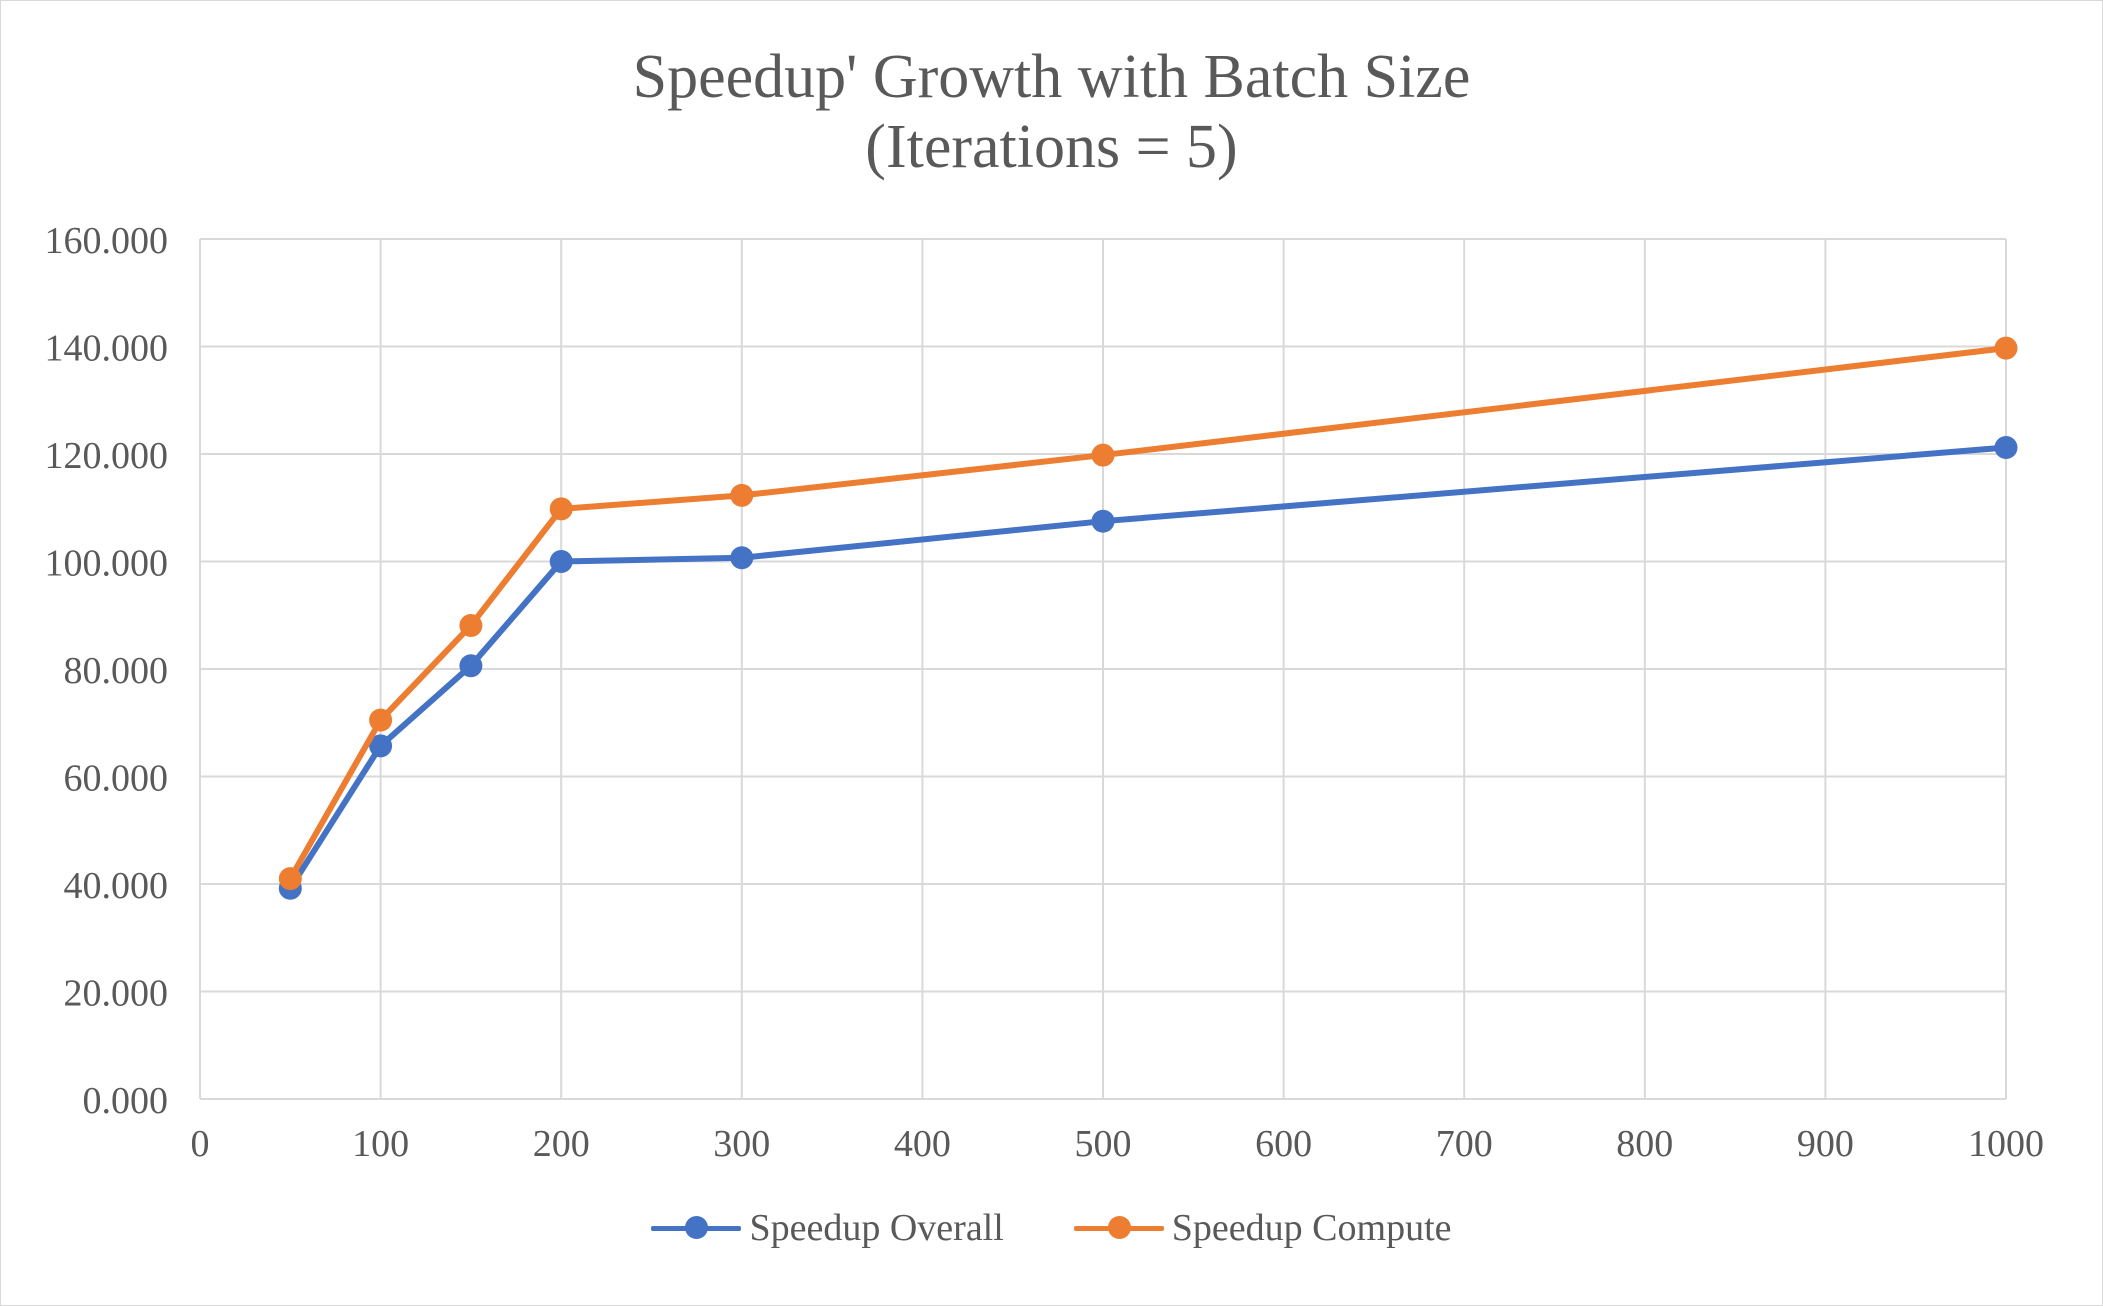  I want to click on legend-swatch-overall, so click(696, 1228).